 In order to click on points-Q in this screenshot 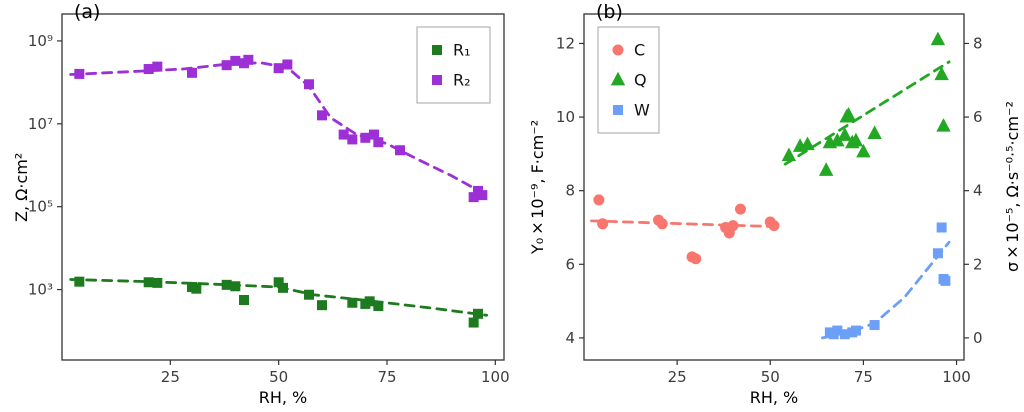, I will do `click(866, 103)`.